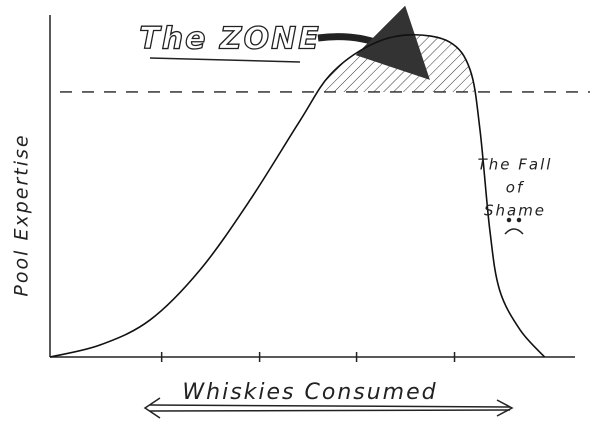  What do you see at coordinates (309, 392) in the screenshot?
I see `x-axis-label: Whiskies Consumed` at bounding box center [309, 392].